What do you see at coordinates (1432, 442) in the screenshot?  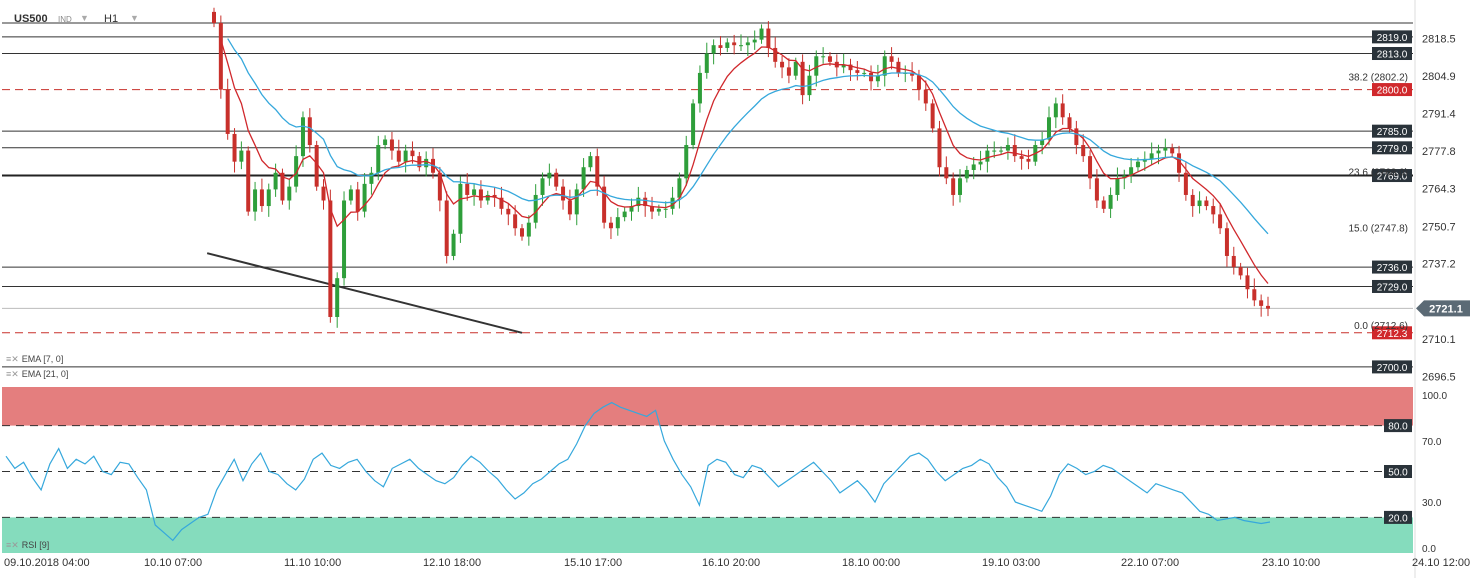 I see `rsi-axis-tick: 70.0` at bounding box center [1432, 442].